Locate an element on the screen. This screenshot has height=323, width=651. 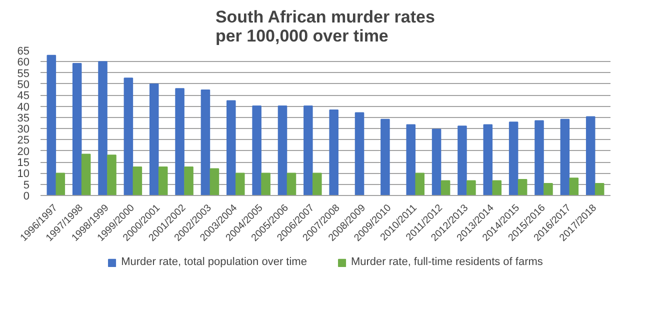
y-tick-label: 55 is located at coordinates (23, 74).